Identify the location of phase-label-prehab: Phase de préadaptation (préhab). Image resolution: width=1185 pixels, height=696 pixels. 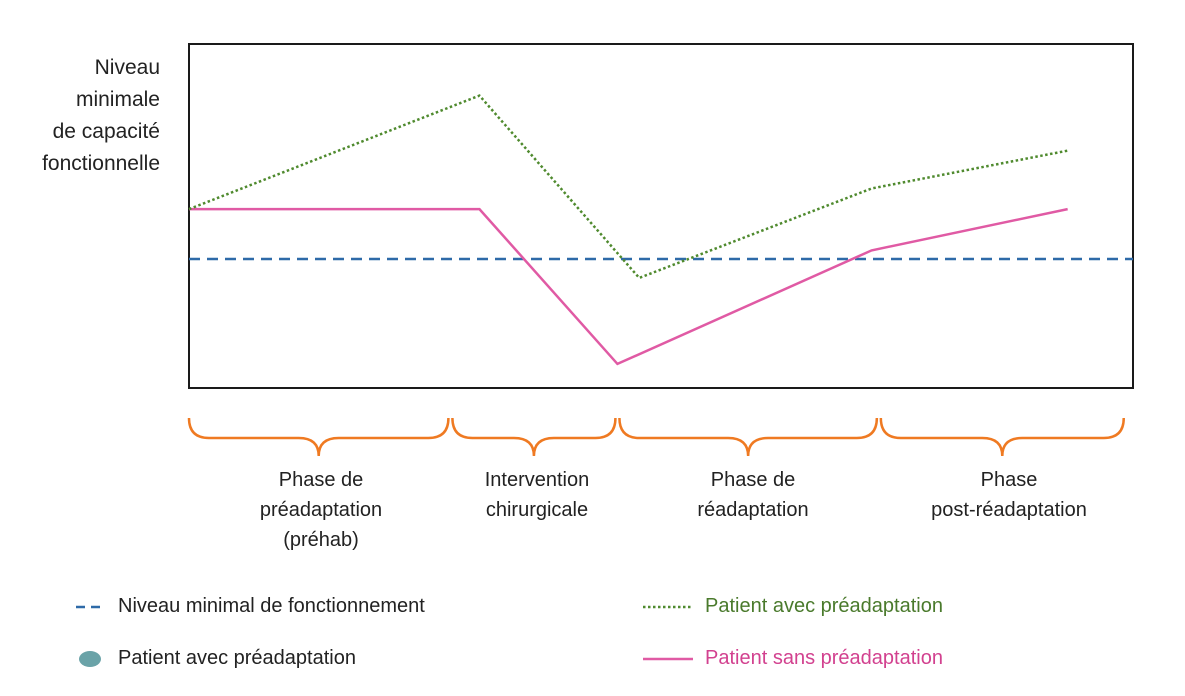
(321, 510).